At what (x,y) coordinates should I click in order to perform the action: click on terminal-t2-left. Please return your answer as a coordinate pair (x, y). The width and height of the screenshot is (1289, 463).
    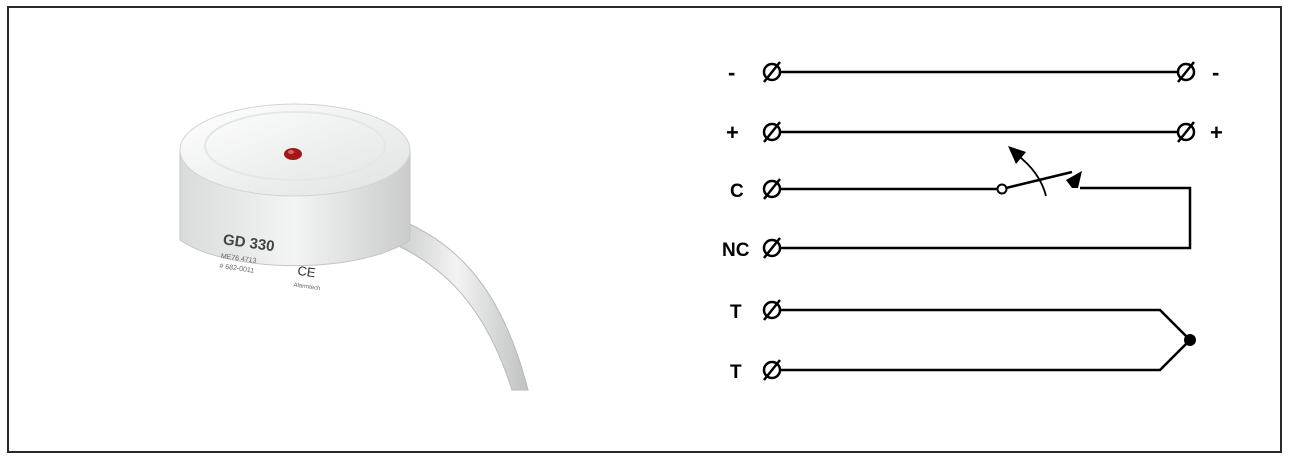
    Looking at the image, I should click on (772, 370).